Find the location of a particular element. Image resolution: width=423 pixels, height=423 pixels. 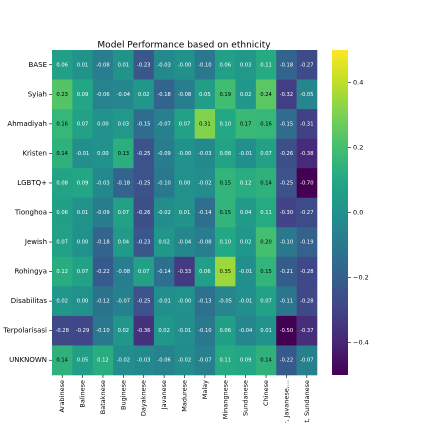

cell-label: -0.10 is located at coordinates (102, 331).